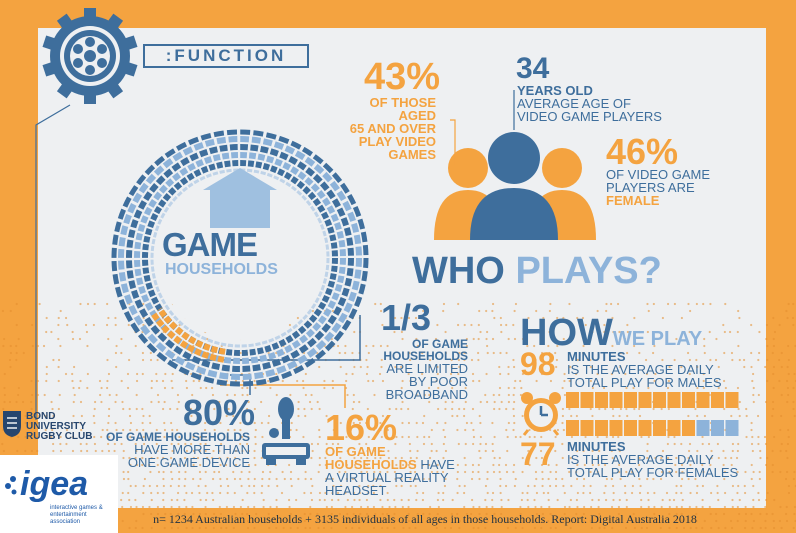  What do you see at coordinates (41, 416) in the screenshot?
I see `bond-line1: BOND` at bounding box center [41, 416].